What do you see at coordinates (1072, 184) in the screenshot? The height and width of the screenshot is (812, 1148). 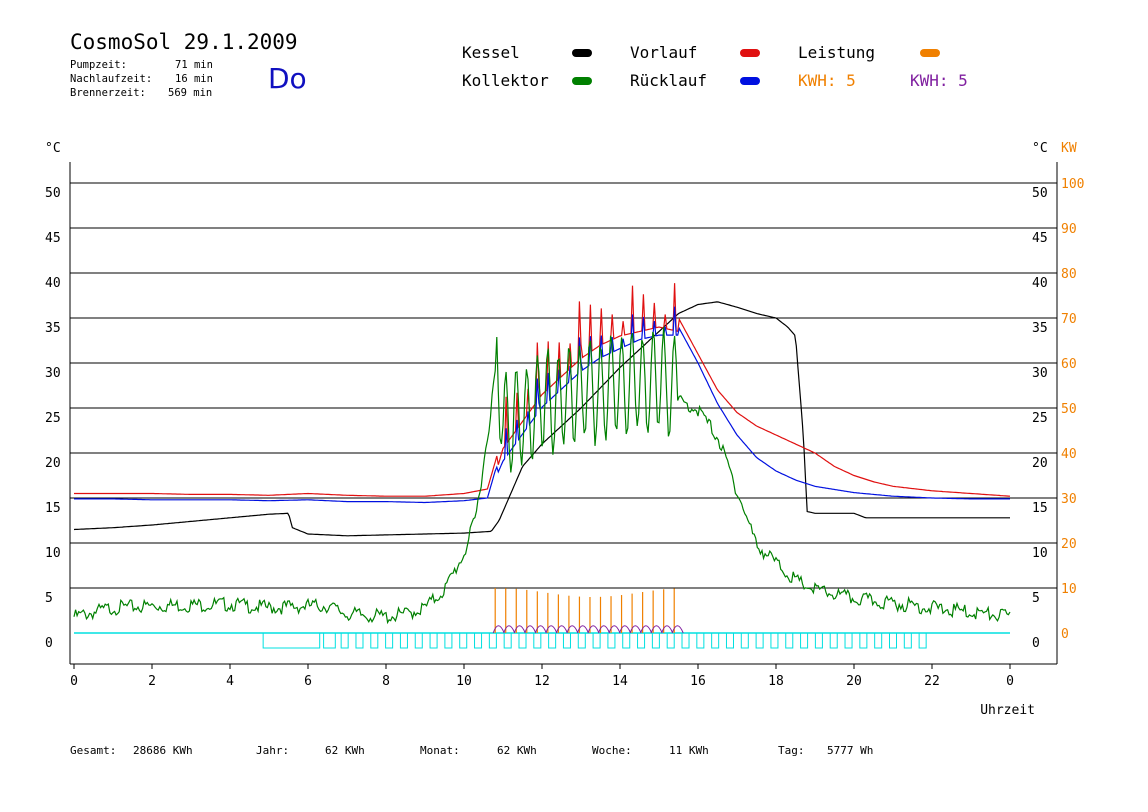 I see `y2-tick-label: 100` at bounding box center [1072, 184].